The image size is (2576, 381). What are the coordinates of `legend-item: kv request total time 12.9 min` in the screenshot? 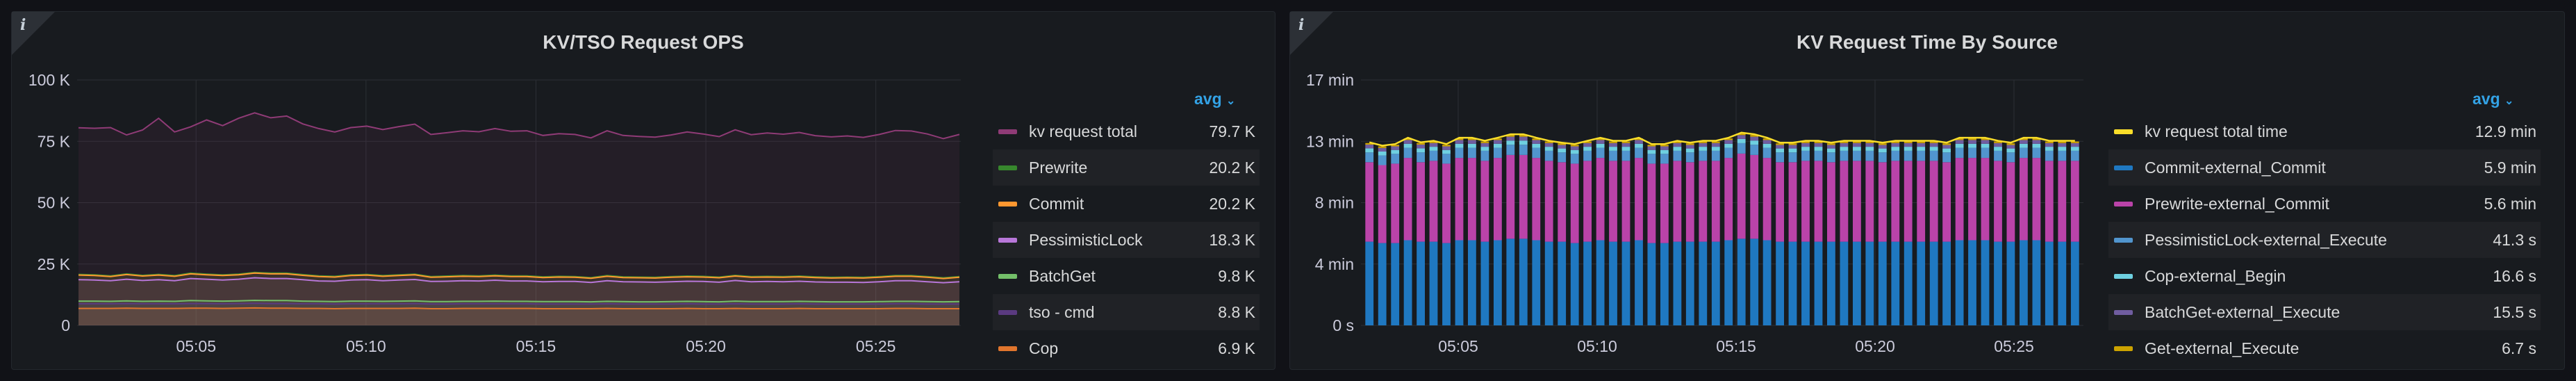 It's located at (2324, 131).